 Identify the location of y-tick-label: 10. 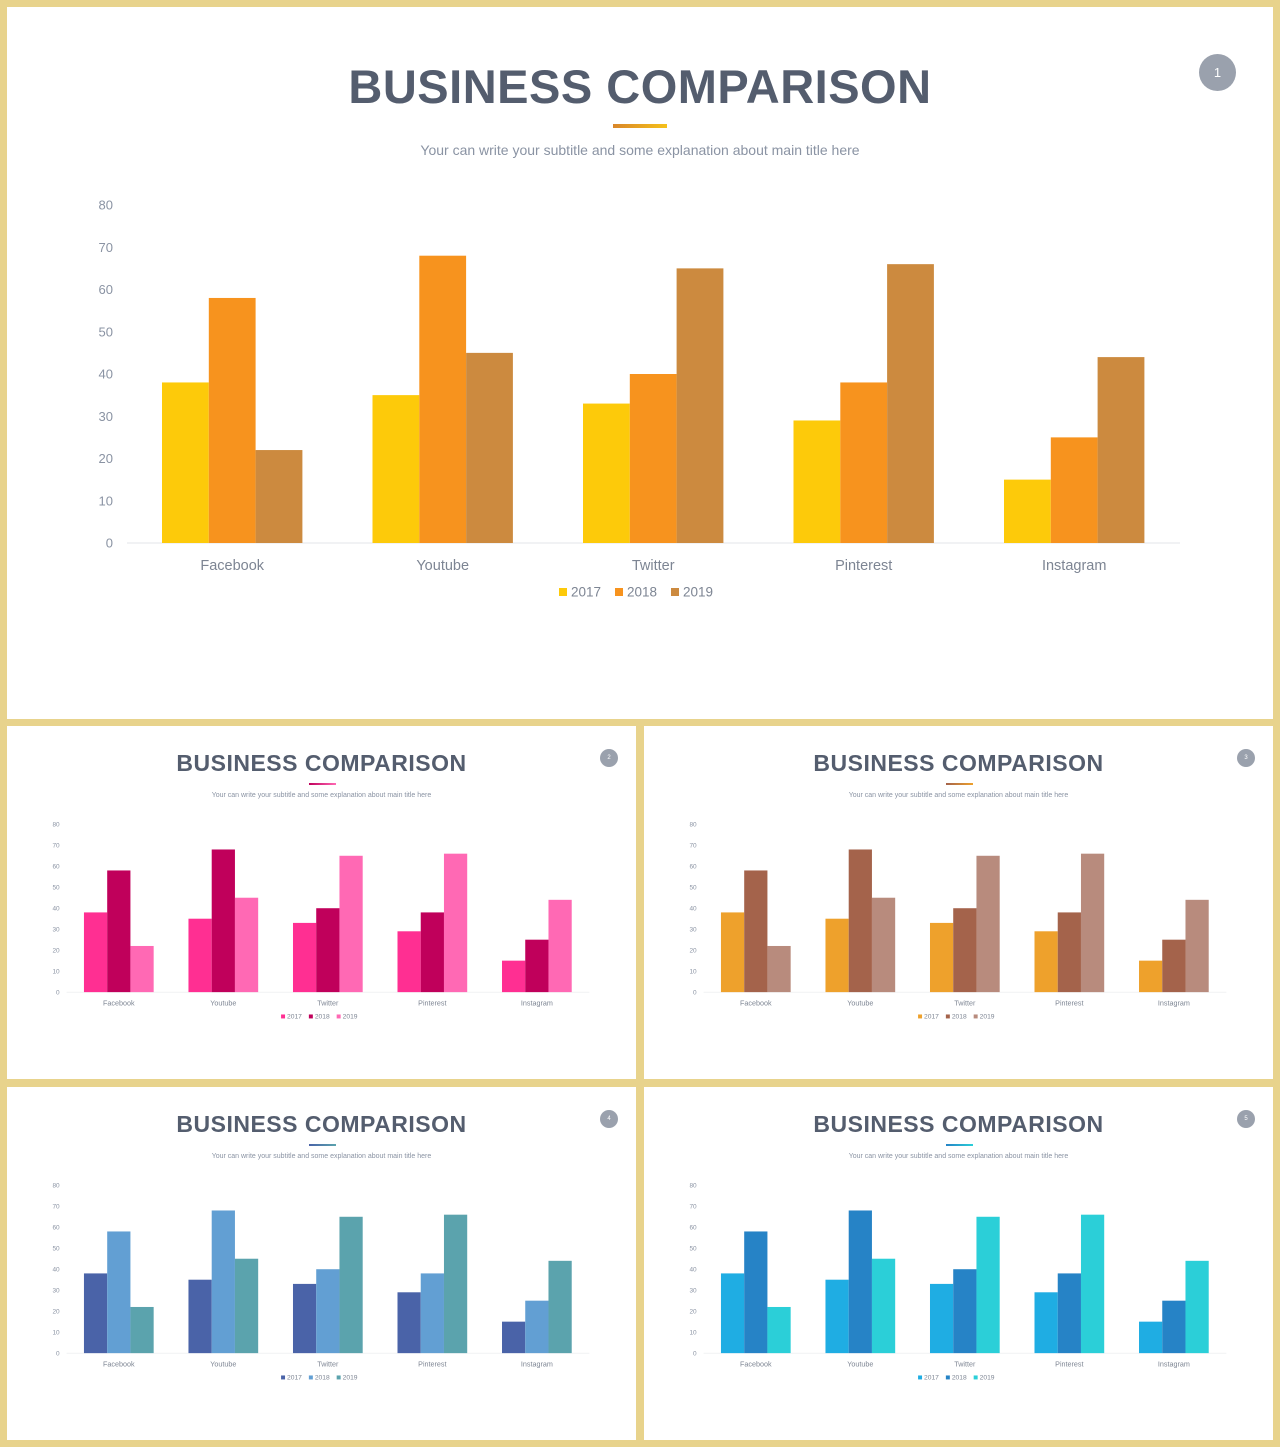
(56, 1332).